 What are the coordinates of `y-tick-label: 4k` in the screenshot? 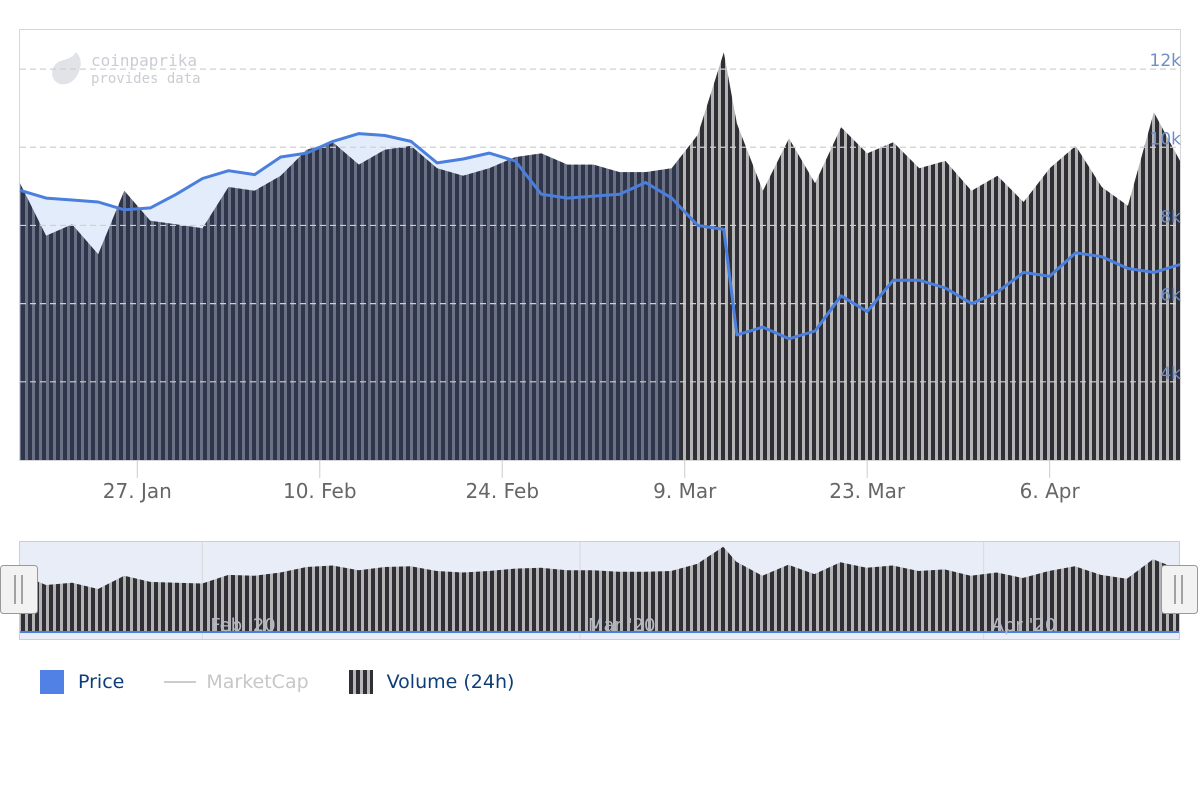 It's located at (1170, 374).